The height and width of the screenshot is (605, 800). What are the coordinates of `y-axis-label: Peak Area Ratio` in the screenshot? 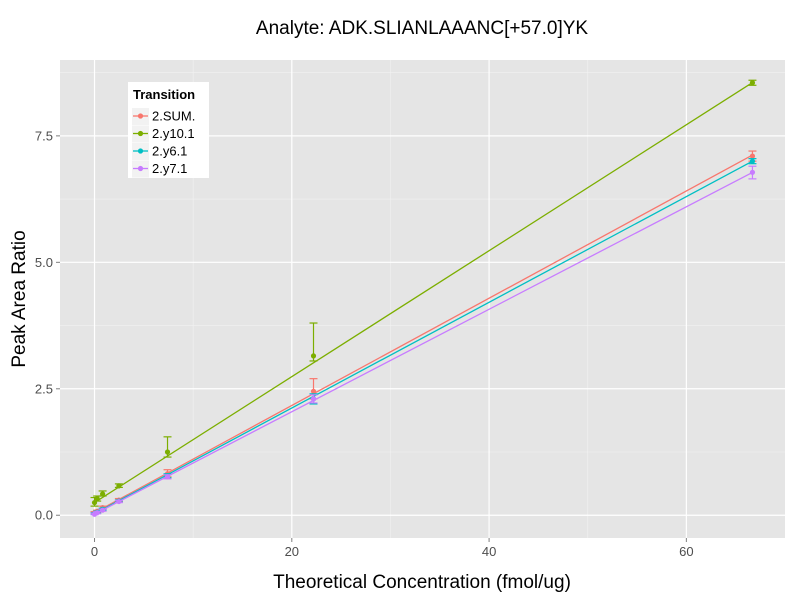 It's located at (19, 298).